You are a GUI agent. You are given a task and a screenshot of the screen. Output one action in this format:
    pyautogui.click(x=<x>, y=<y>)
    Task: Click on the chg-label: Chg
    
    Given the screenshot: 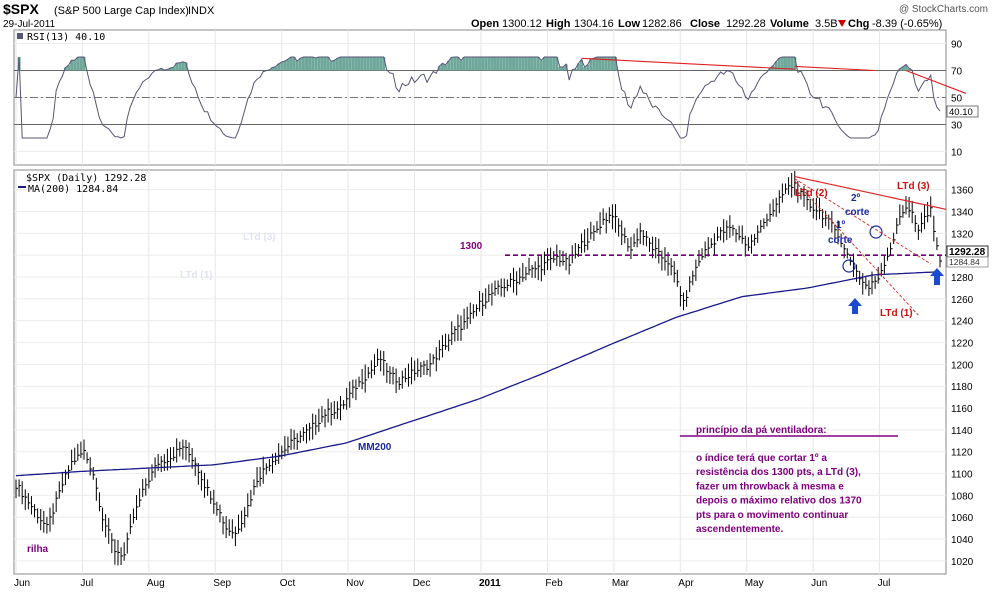 What is the action you would take?
    pyautogui.click(x=858, y=24)
    